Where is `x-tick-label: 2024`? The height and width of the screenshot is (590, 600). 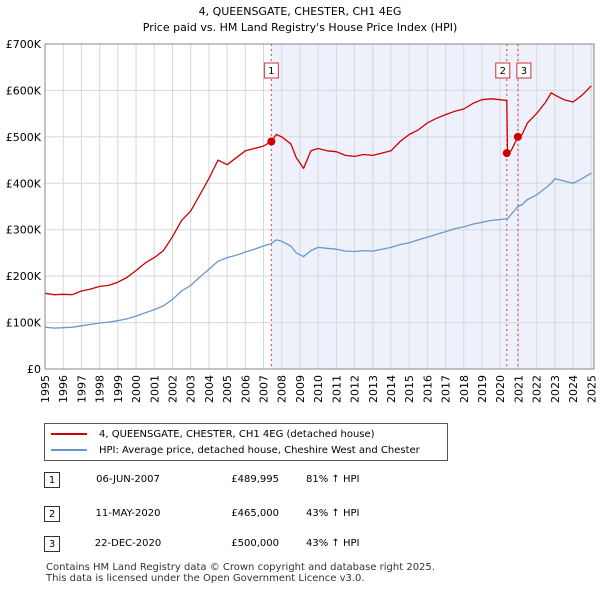
x-tick-label: 2024 is located at coordinates (573, 389).